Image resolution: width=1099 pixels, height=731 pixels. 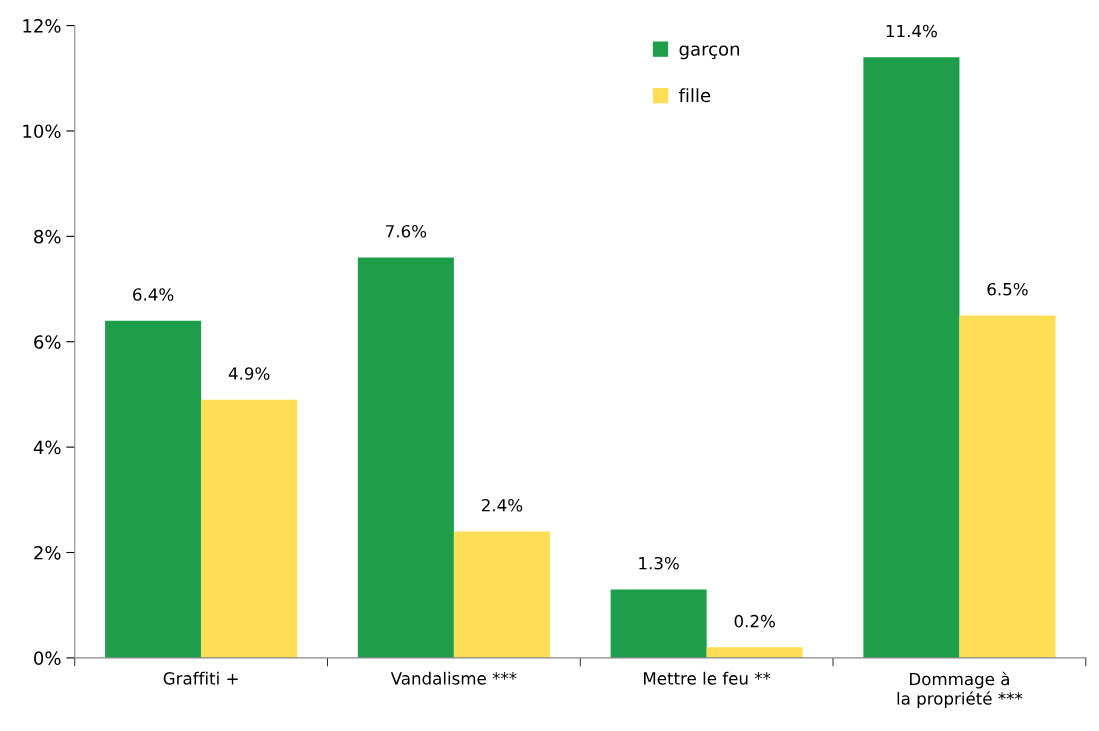 I want to click on data-label: 0.2%, so click(x=754, y=621).